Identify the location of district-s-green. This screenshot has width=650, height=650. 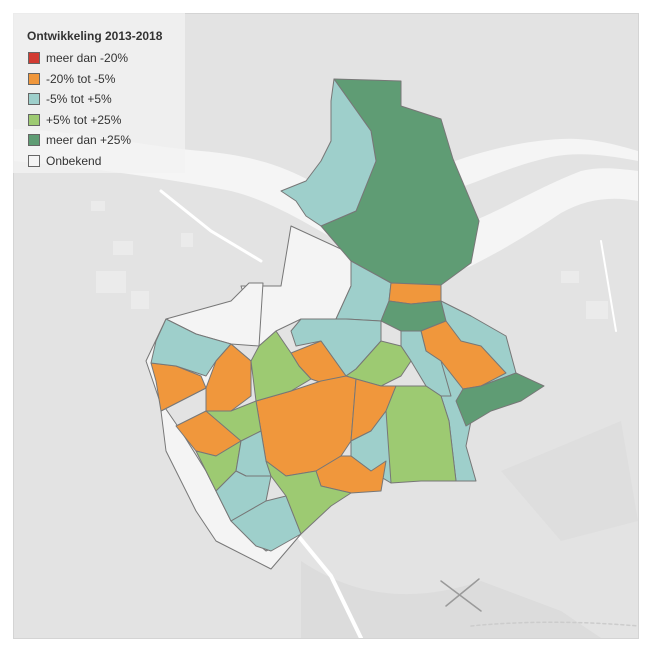
(308, 497).